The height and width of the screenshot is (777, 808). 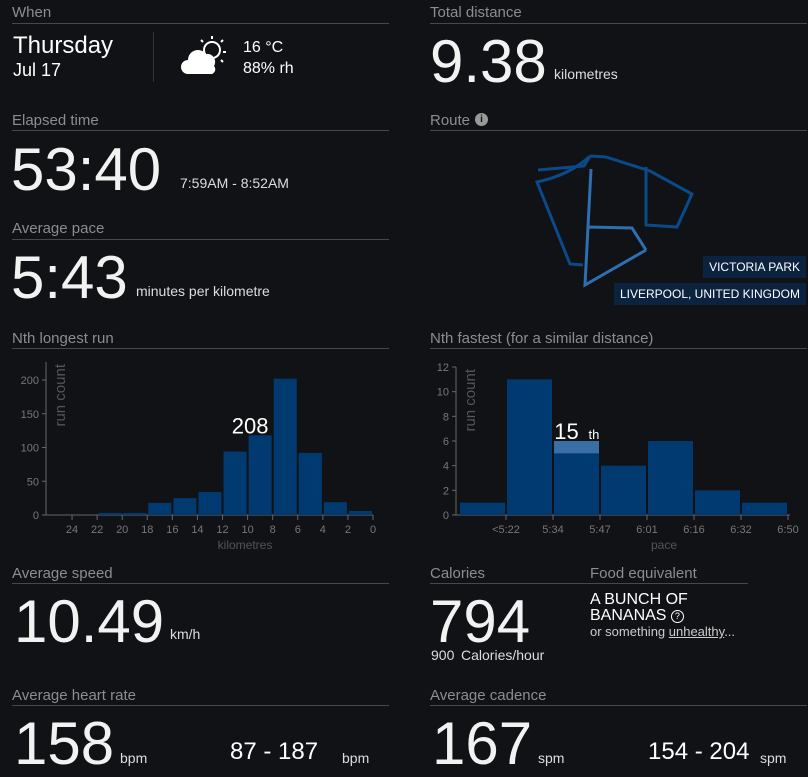 What do you see at coordinates (481, 119) in the screenshot?
I see `info-icon: i` at bounding box center [481, 119].